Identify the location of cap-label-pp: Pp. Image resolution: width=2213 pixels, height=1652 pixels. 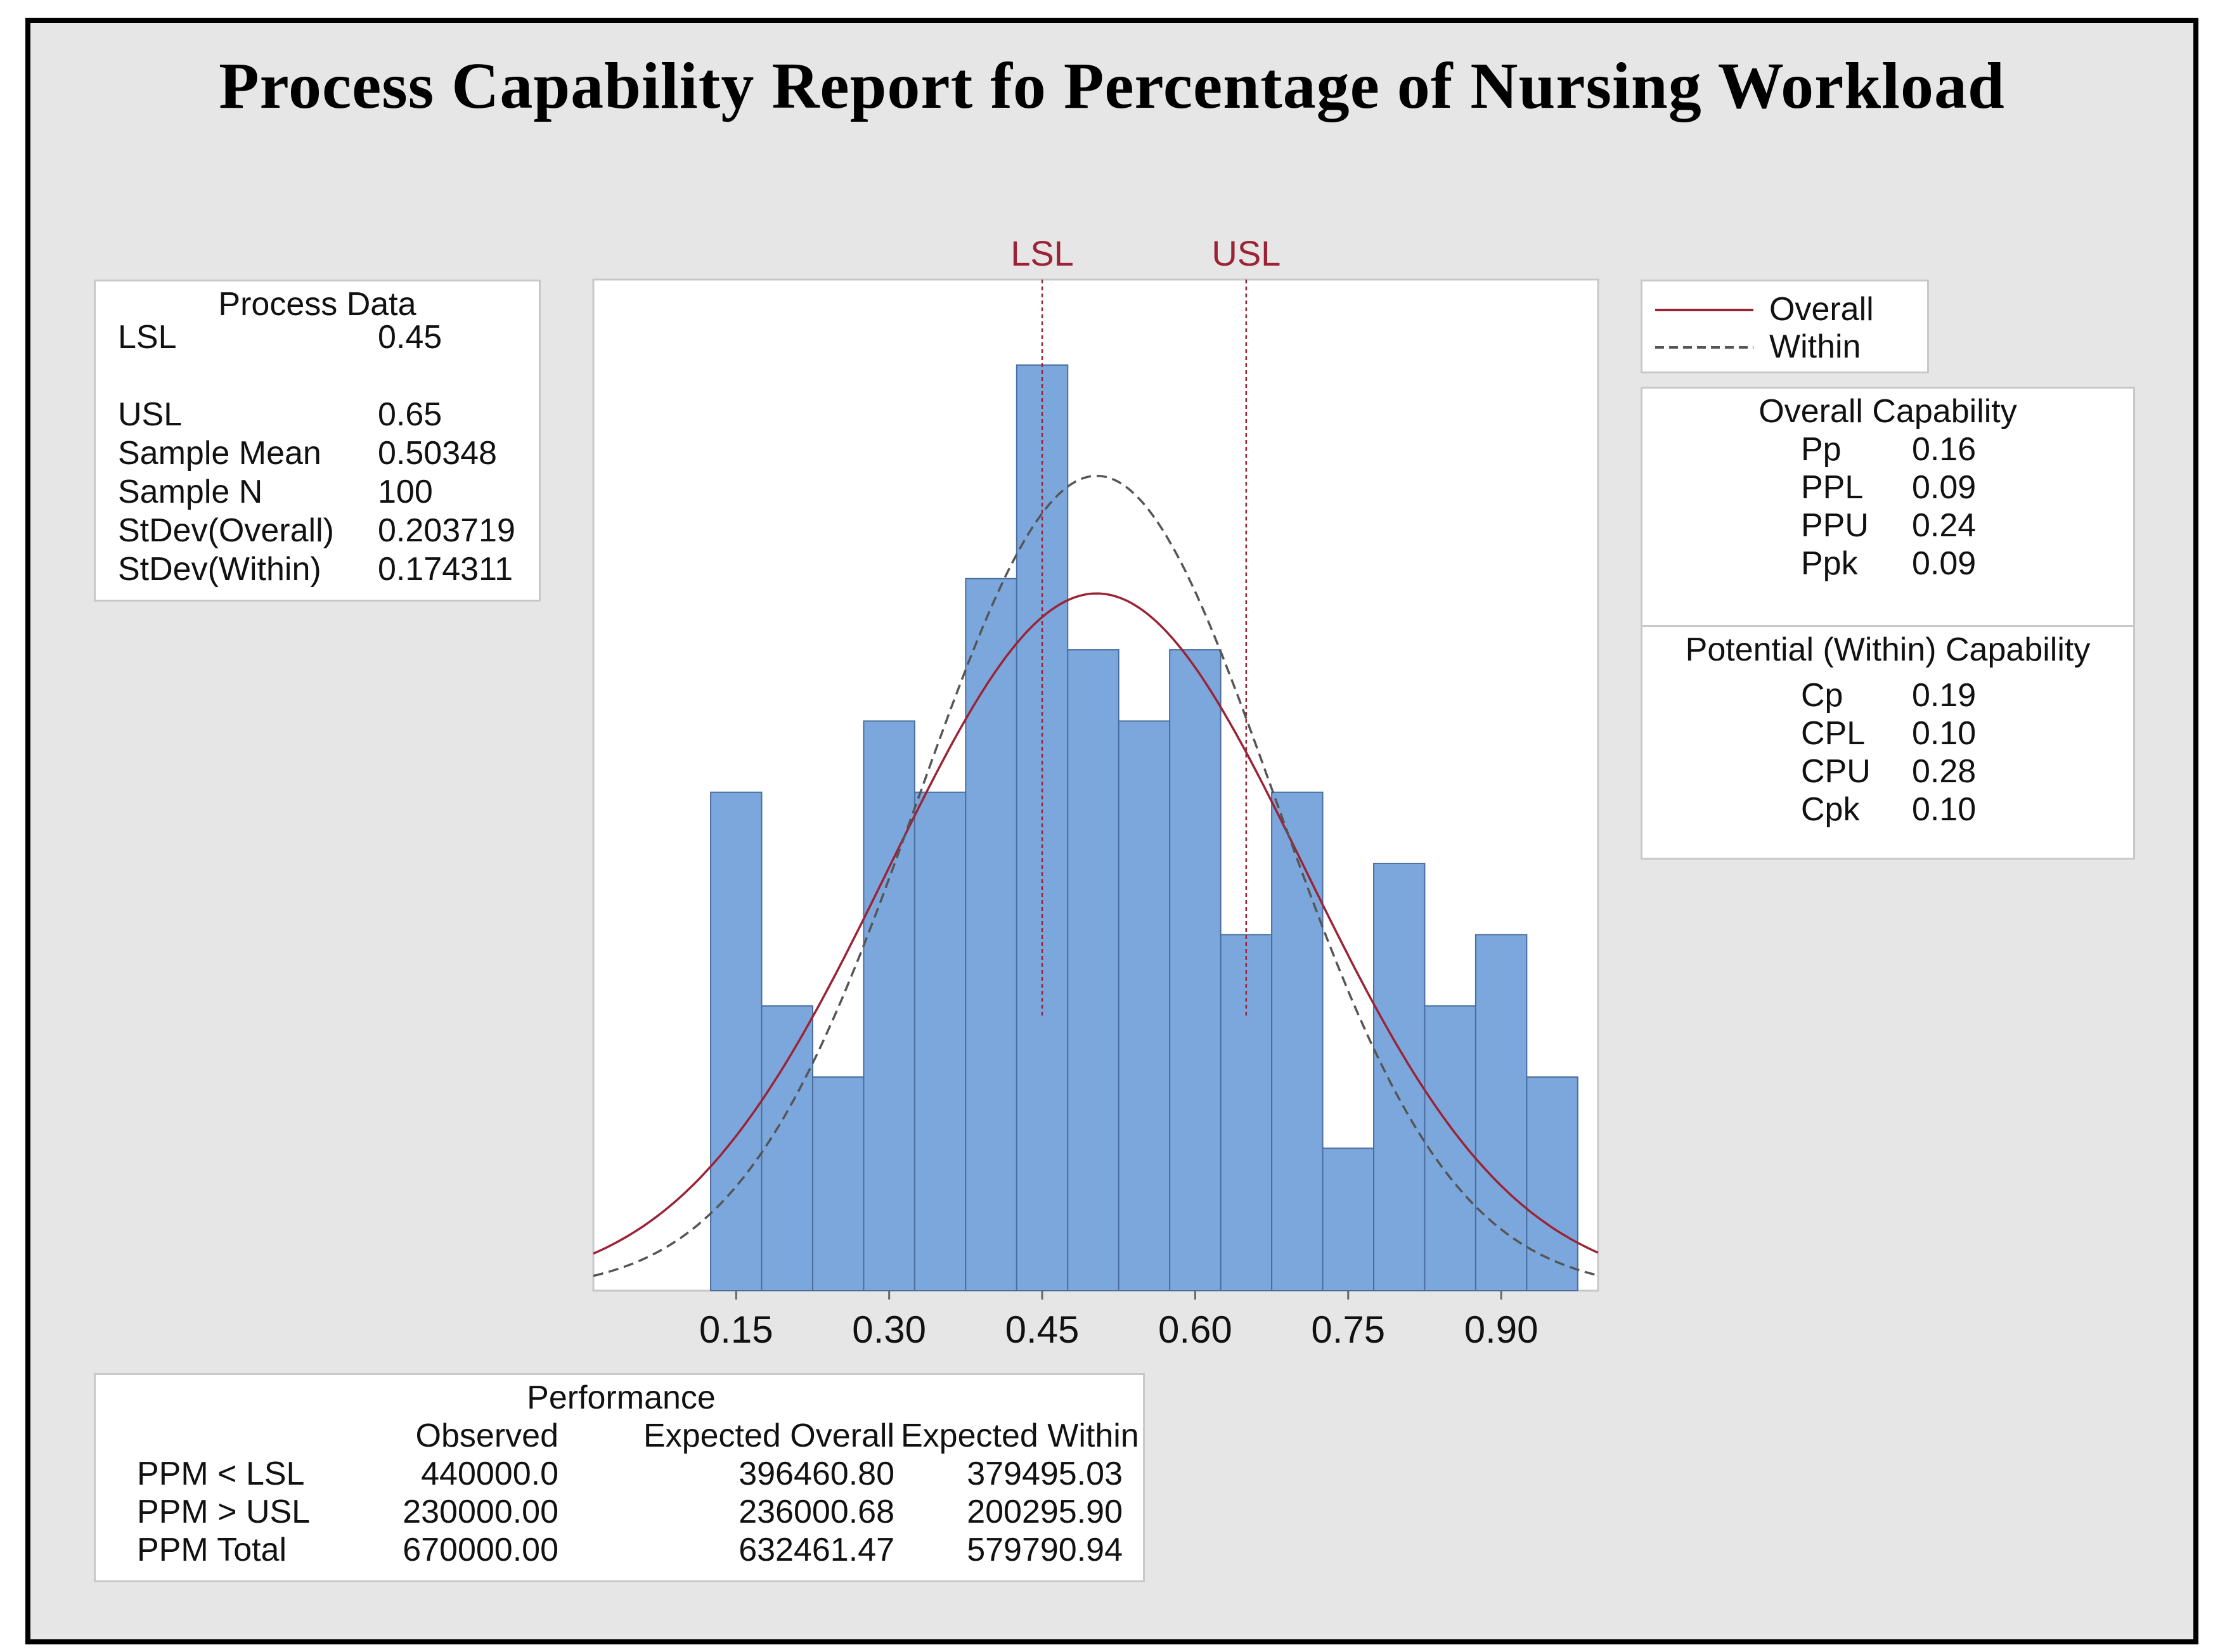
(1821, 449).